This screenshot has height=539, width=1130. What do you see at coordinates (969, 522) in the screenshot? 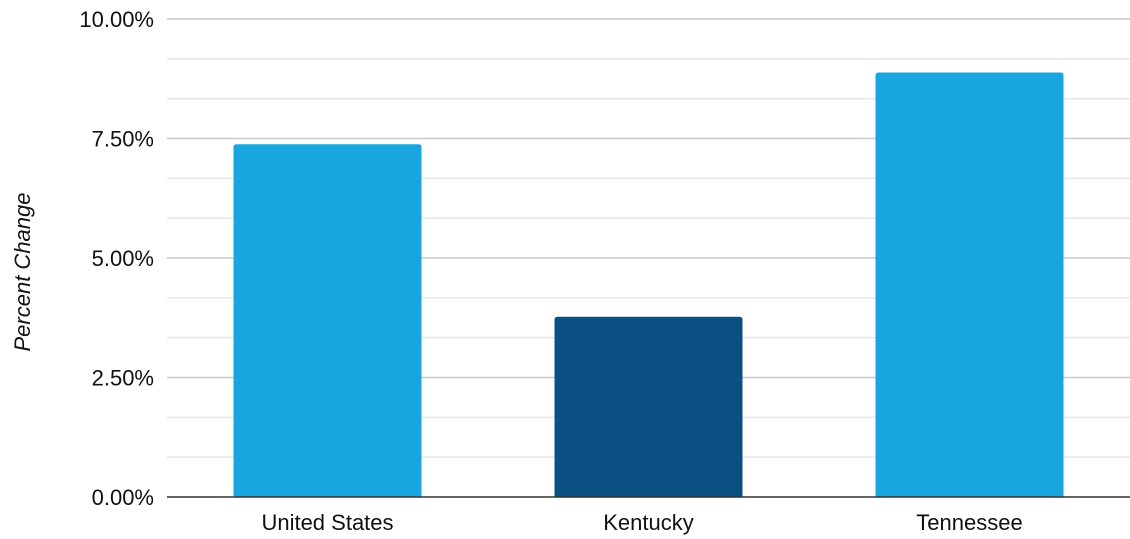
I see `x-tick-label: Tennessee` at bounding box center [969, 522].